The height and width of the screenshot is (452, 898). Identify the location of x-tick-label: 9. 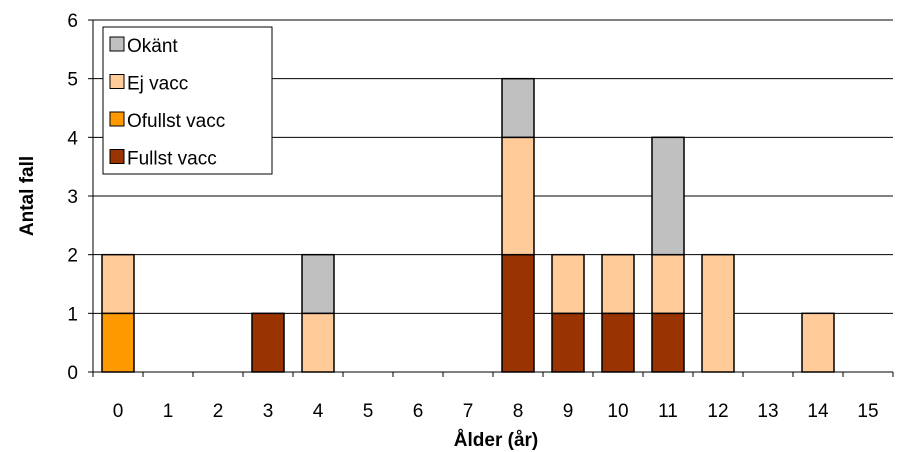
(568, 411).